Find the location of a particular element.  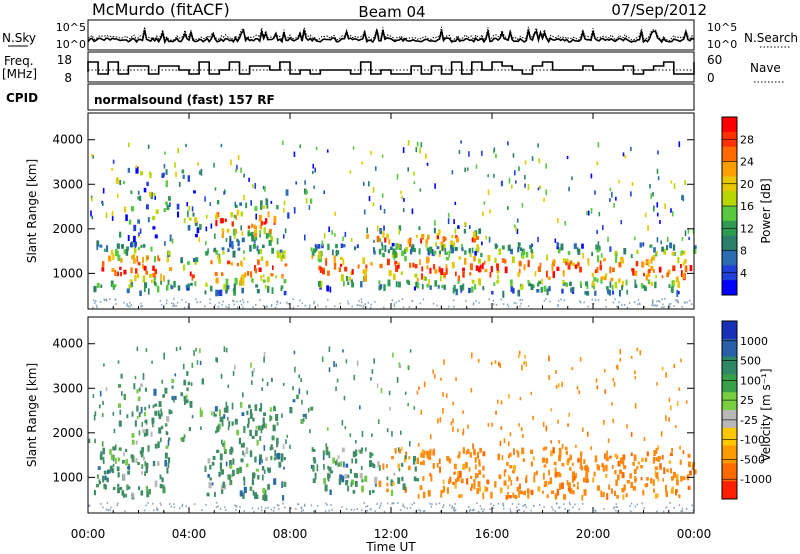

noise-sky-line is located at coordinates (391, 36).